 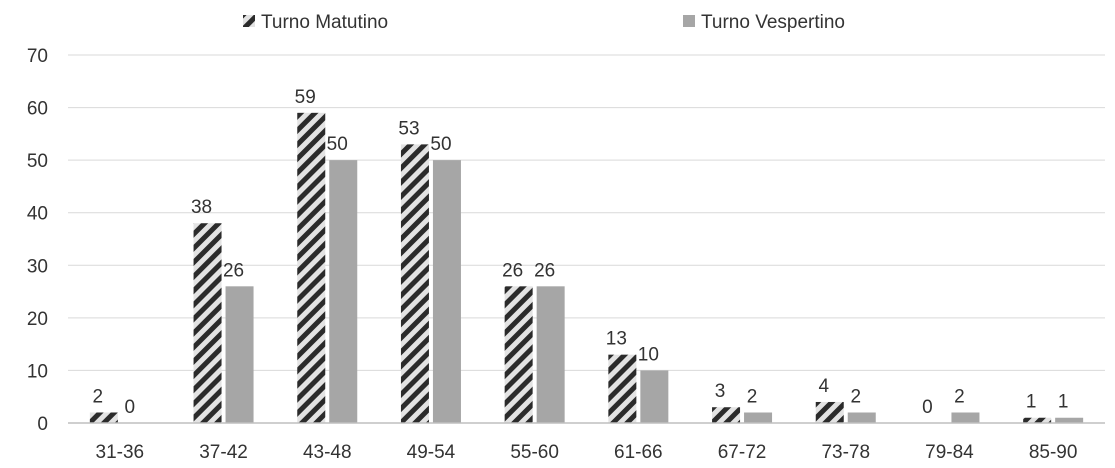 I want to click on y-tick-label: 30, so click(x=37, y=266).